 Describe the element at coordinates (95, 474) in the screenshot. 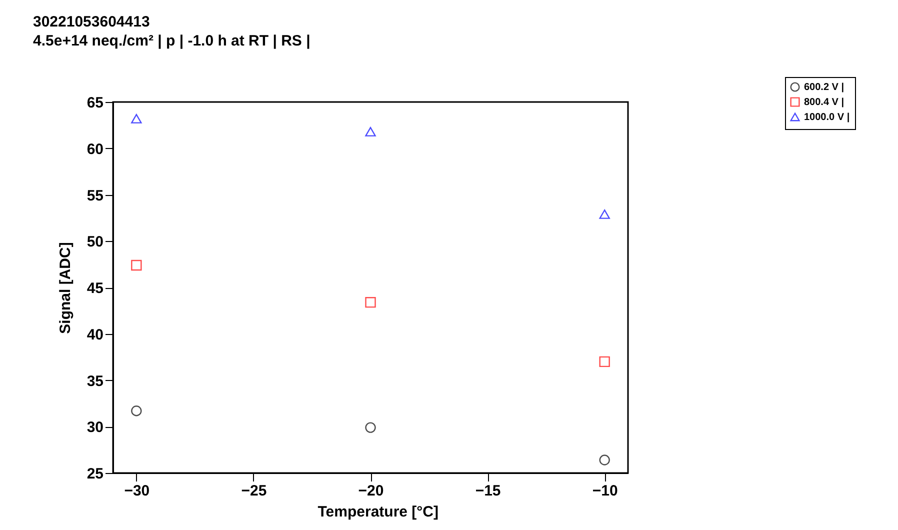

I see `y-tick-label: 25` at that location.